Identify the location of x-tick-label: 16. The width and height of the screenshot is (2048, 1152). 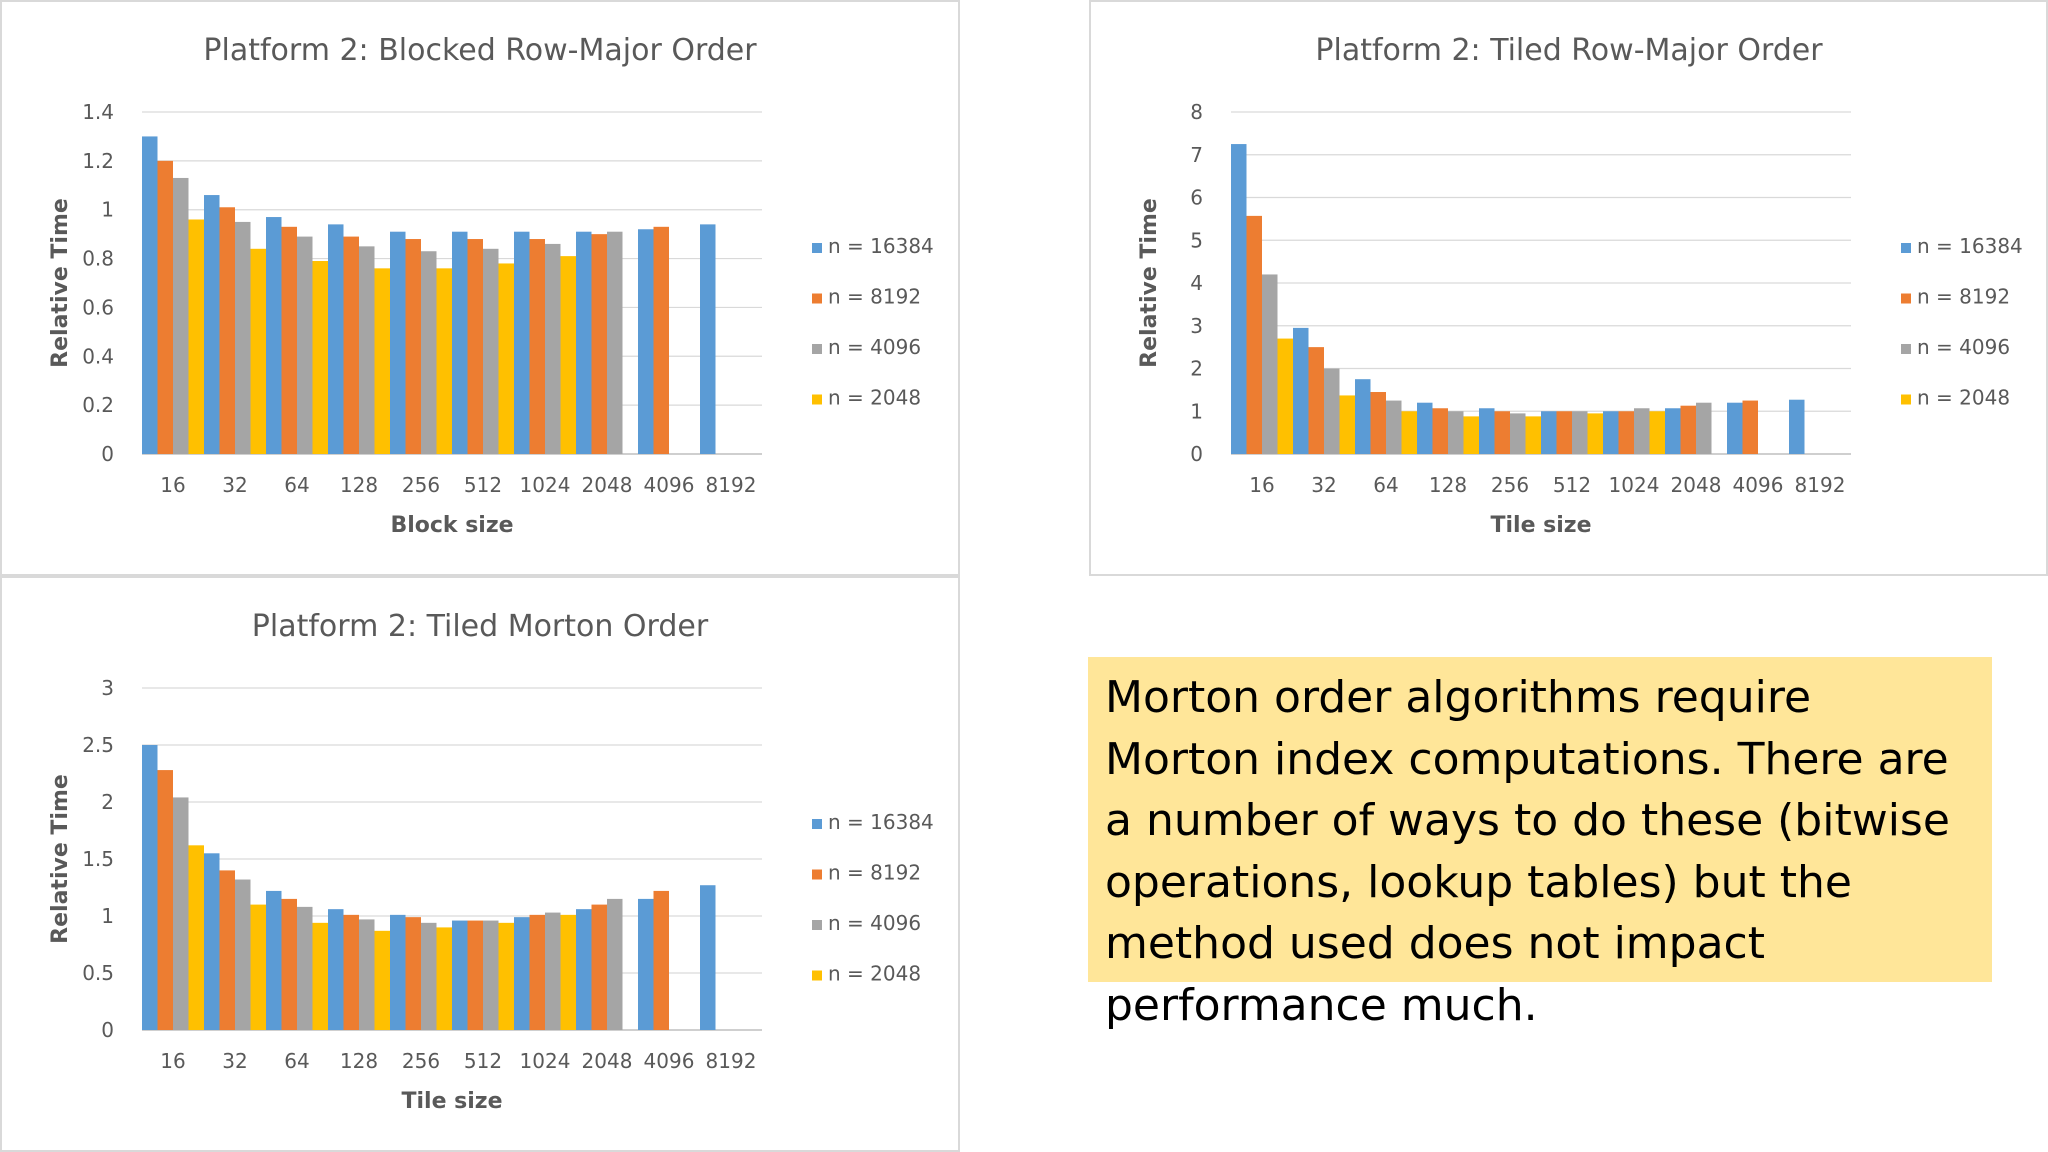
(172, 1061).